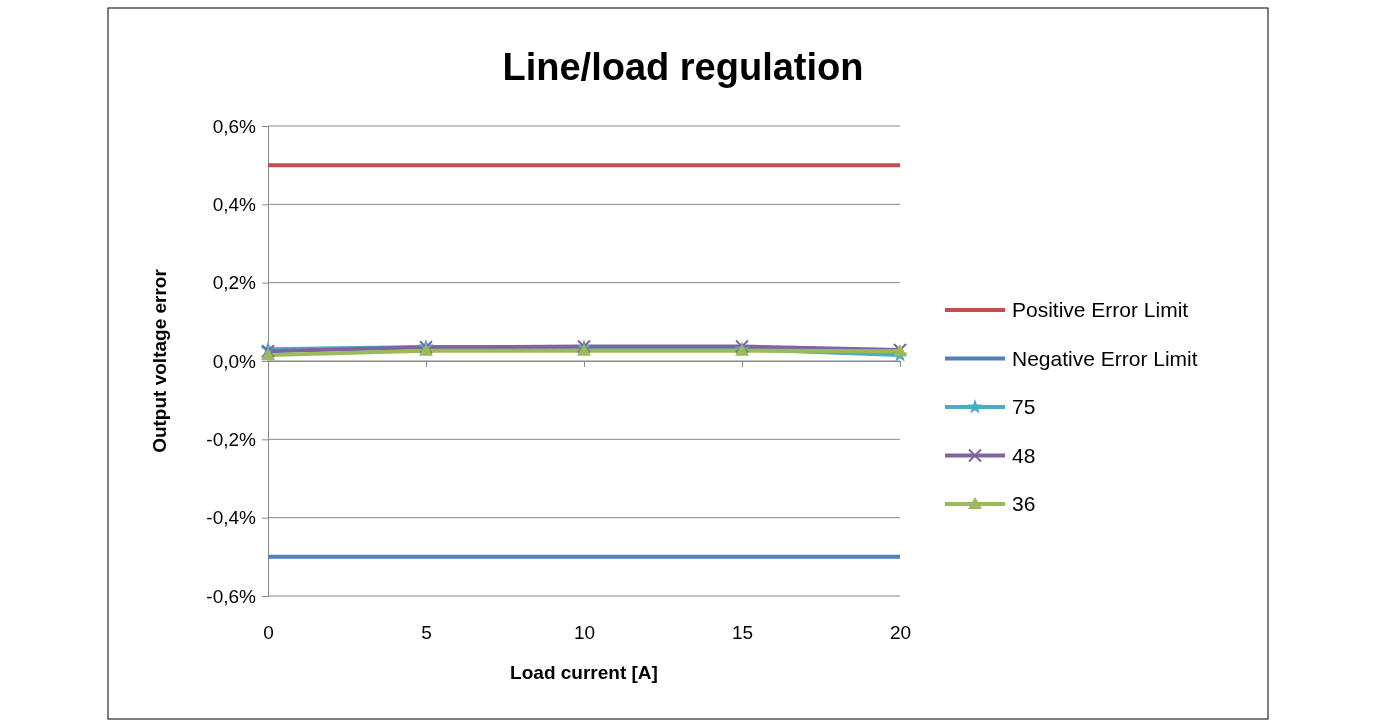 The width and height of the screenshot is (1375, 720). What do you see at coordinates (1024, 504) in the screenshot?
I see `legend-label: 36` at bounding box center [1024, 504].